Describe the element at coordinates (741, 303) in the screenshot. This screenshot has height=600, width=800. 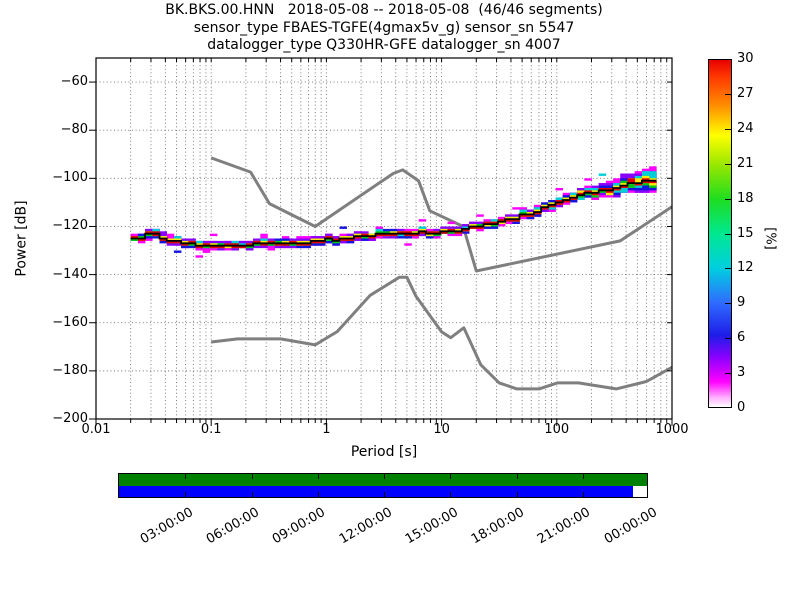
I see `colorbar-tick-label: 9` at that location.